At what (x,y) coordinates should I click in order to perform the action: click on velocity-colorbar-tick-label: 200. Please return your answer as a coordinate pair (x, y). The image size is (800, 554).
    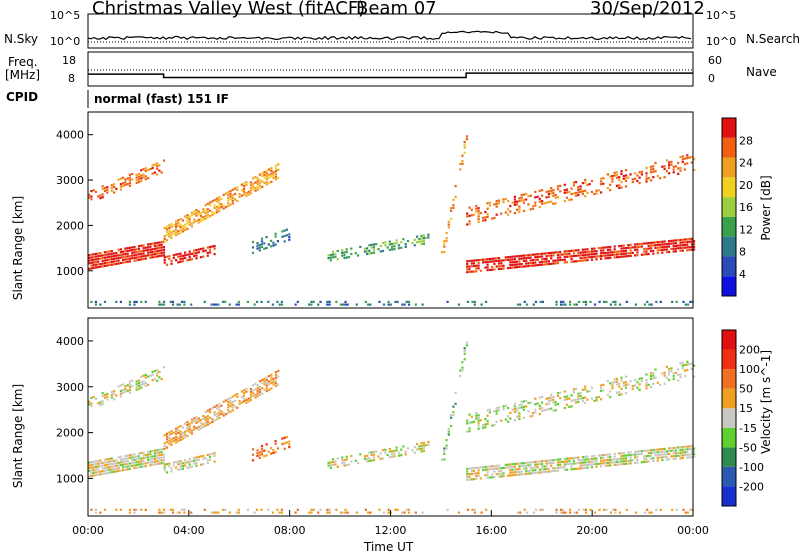
    Looking at the image, I should click on (749, 350).